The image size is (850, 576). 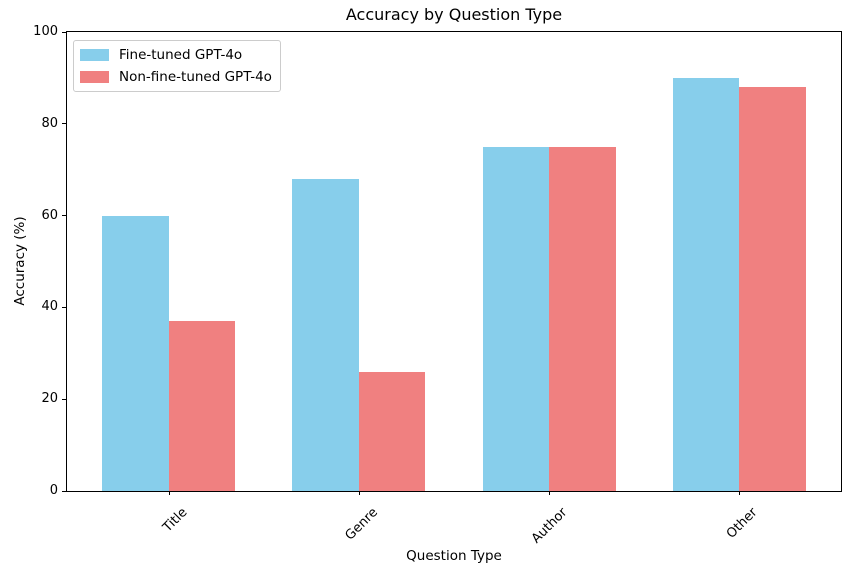 I want to click on x-axis-label: Question Type, so click(x=454, y=556).